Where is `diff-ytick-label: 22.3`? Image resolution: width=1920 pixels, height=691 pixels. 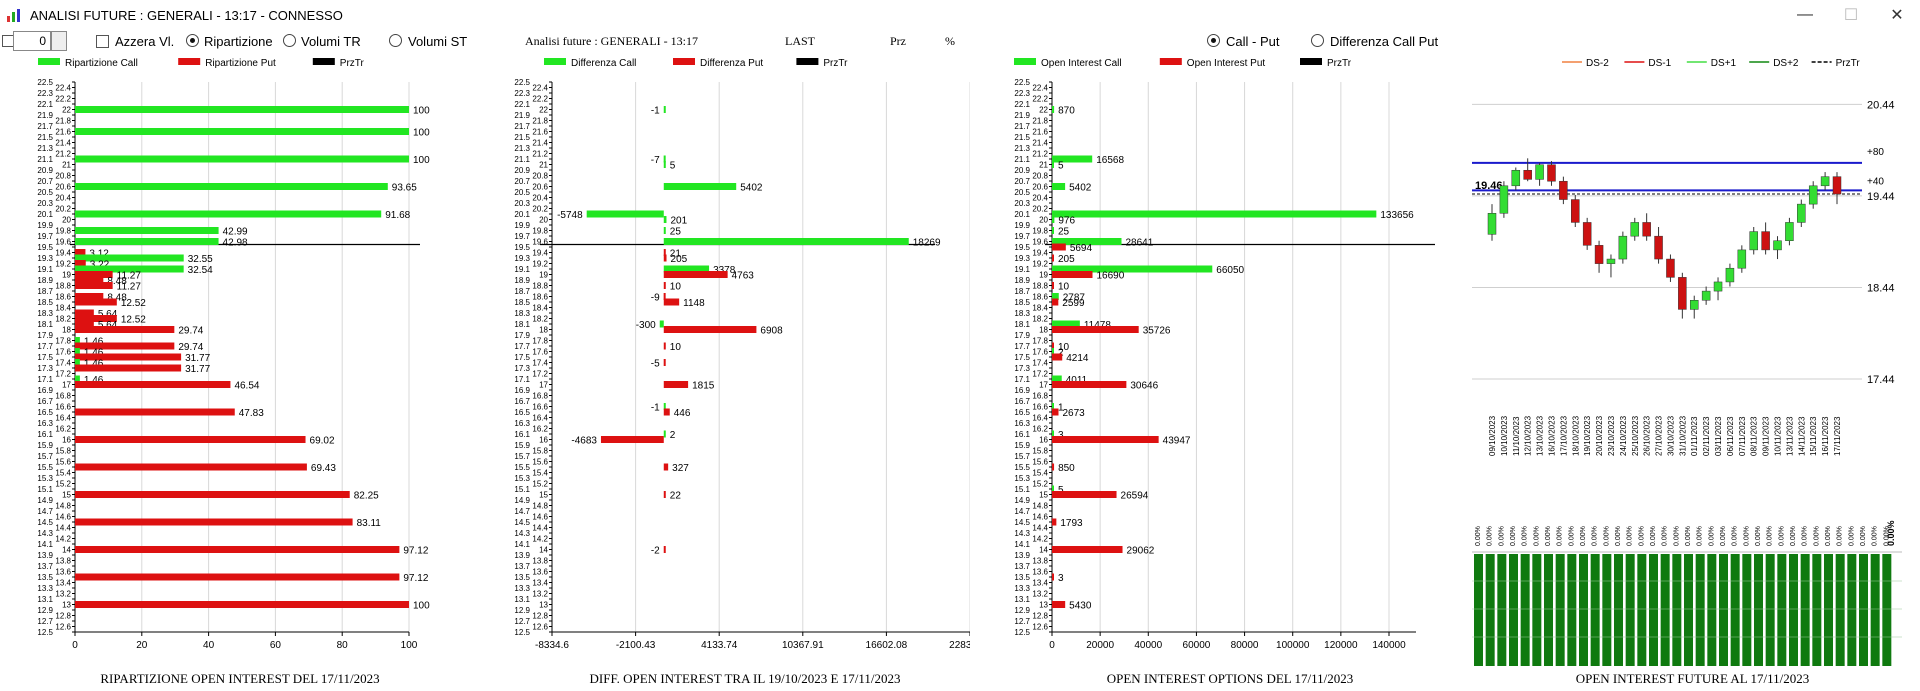
diff-ytick-label: 22.3 is located at coordinates (522, 93).